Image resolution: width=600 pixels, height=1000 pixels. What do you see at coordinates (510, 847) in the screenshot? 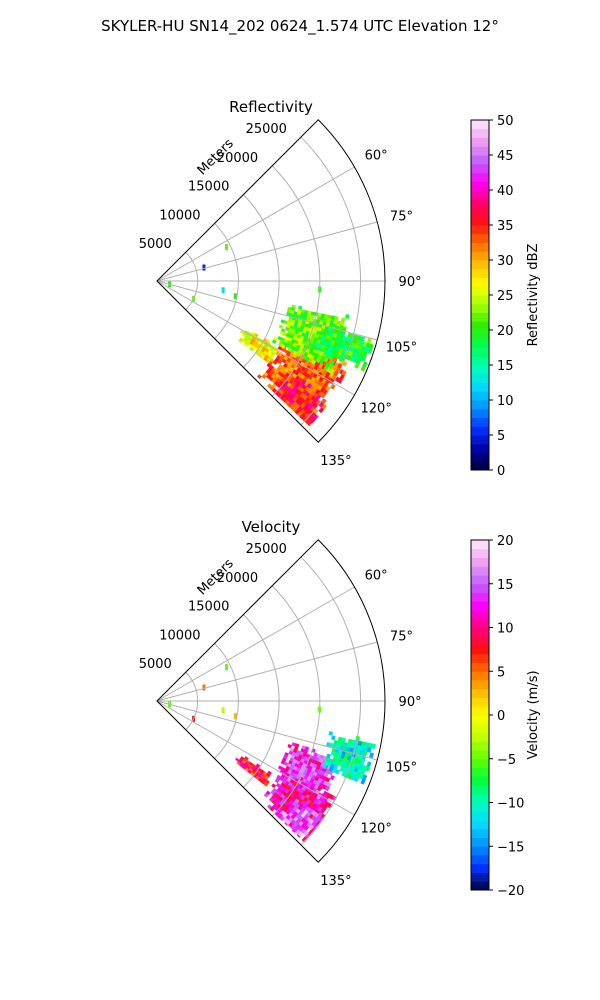
I see `vel-colorbar-tick-label: −15` at bounding box center [510, 847].